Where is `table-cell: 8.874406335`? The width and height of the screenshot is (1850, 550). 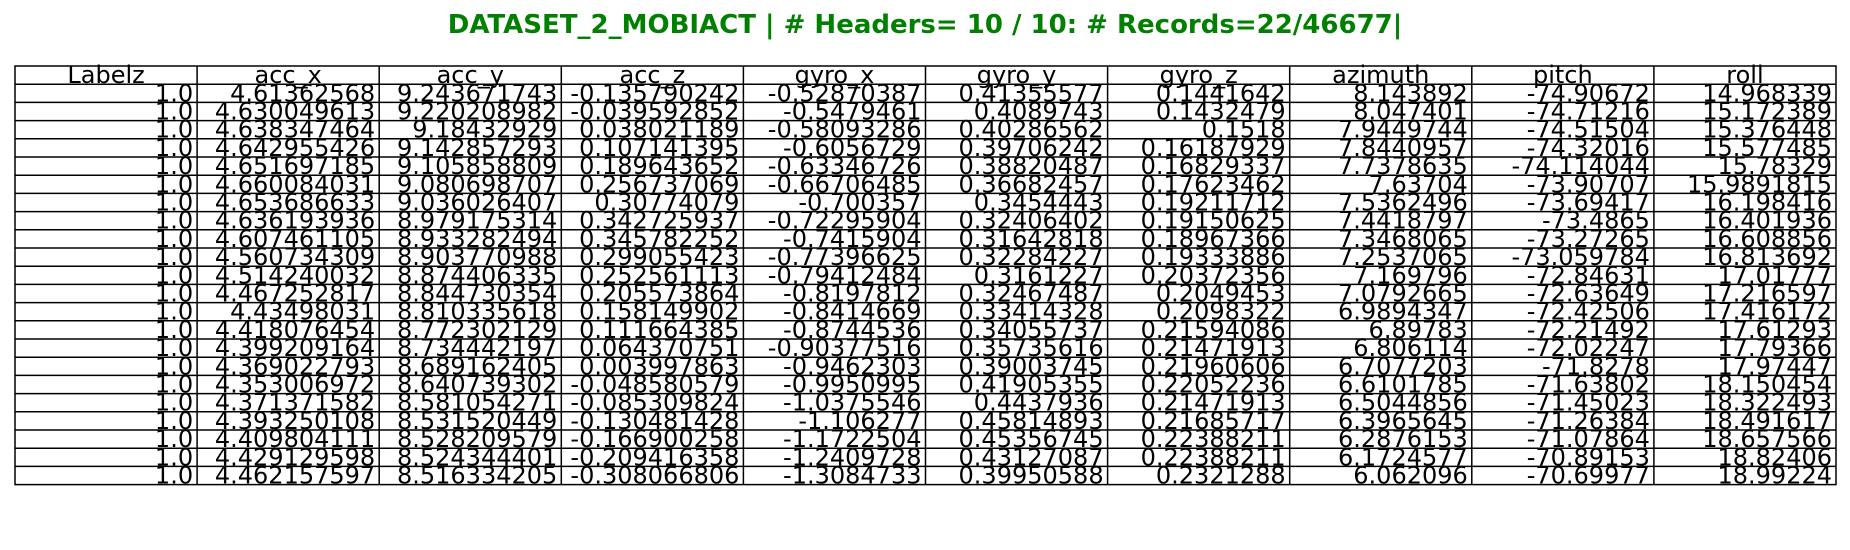
table-cell: 8.874406335 is located at coordinates (477, 275).